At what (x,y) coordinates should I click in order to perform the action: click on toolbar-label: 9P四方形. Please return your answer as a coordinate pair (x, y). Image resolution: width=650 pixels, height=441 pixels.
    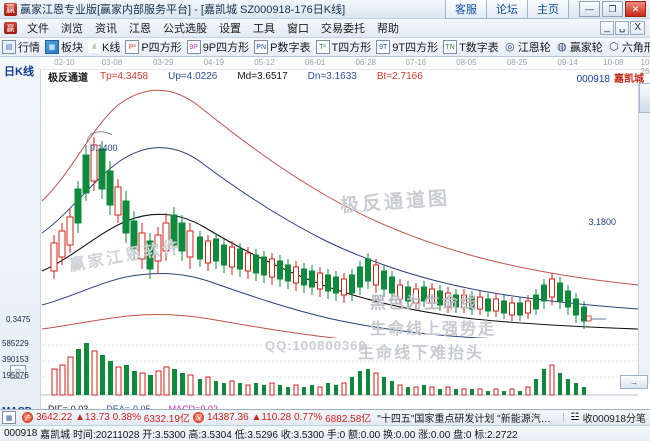
    Looking at the image, I should click on (226, 48).